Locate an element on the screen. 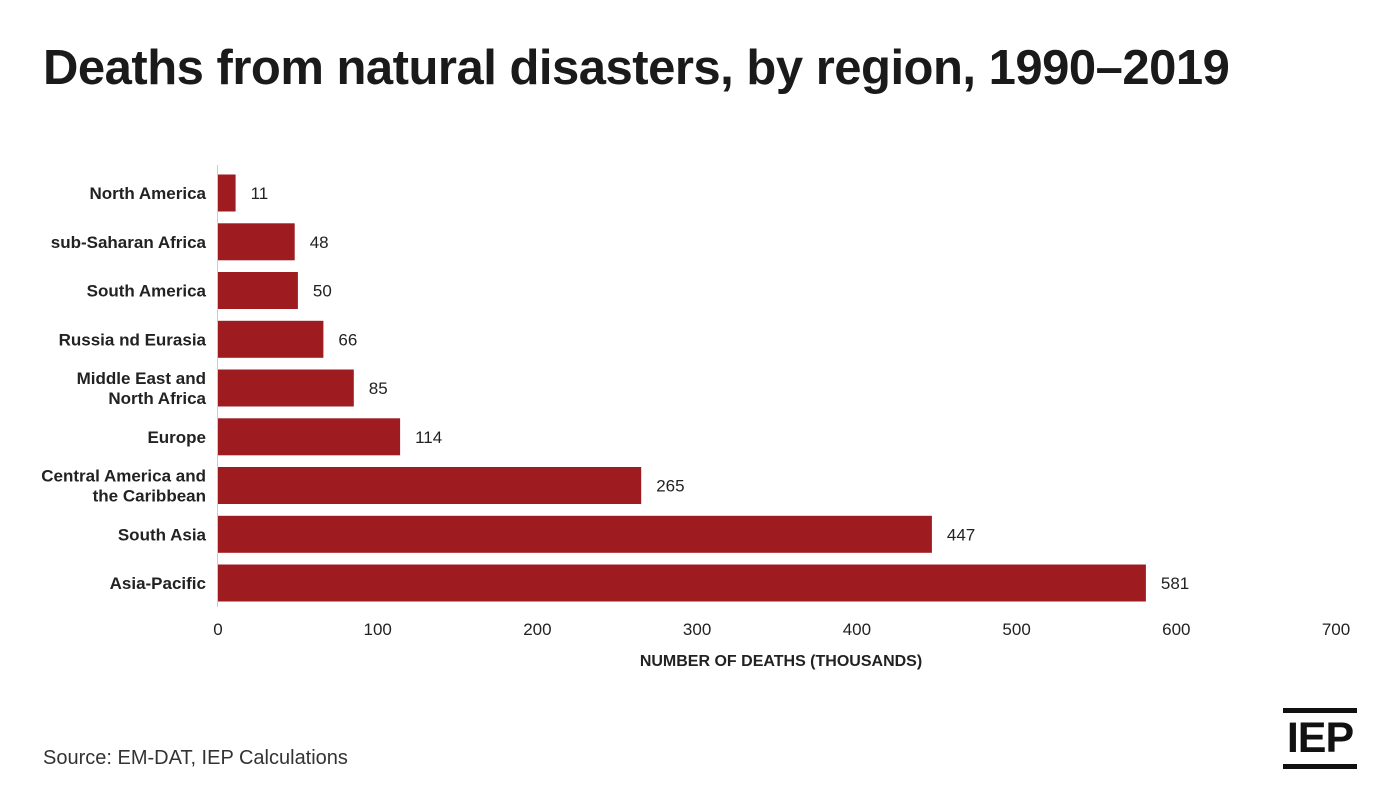 The height and width of the screenshot is (810, 1400). x-axis-title: NUMBER OF DEATHS (THOUSANDS) is located at coordinates (781, 661).